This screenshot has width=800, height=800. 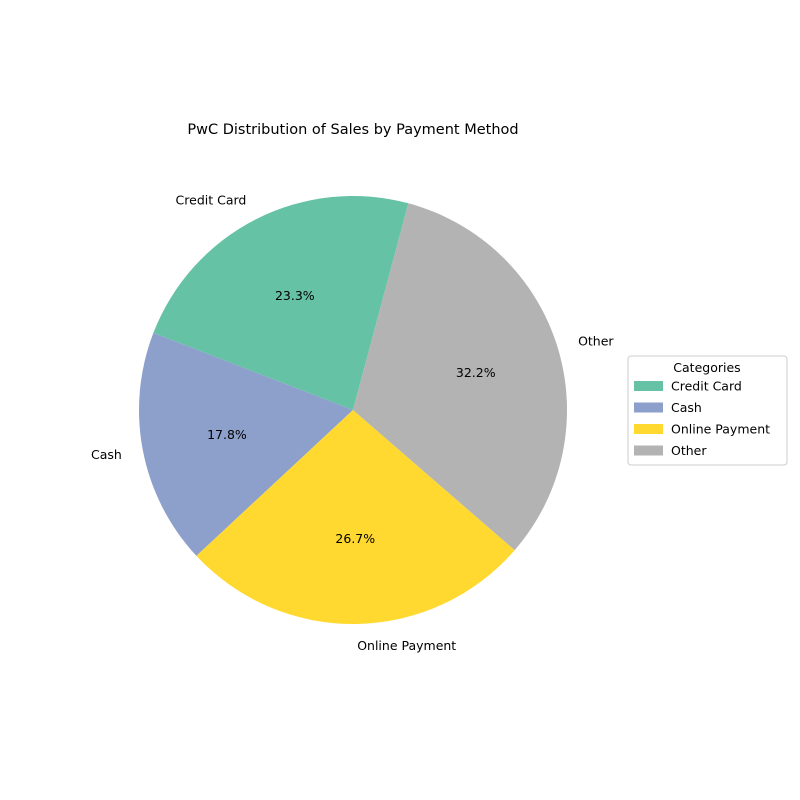 I want to click on legend-swatch-online-payment, so click(x=648, y=429).